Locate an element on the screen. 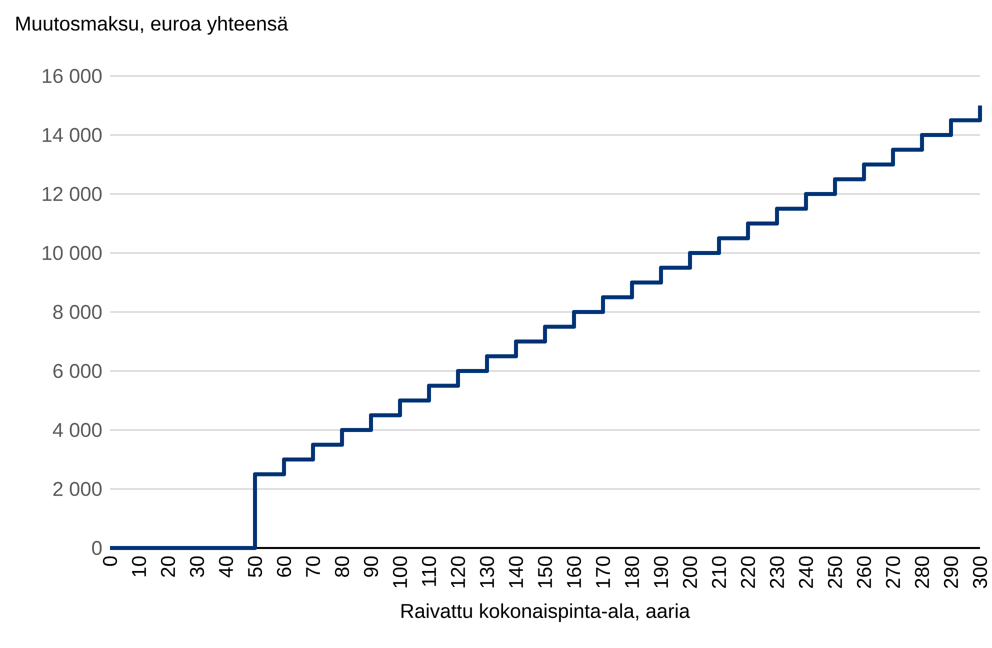  x-tick-label: 70 is located at coordinates (313, 566).